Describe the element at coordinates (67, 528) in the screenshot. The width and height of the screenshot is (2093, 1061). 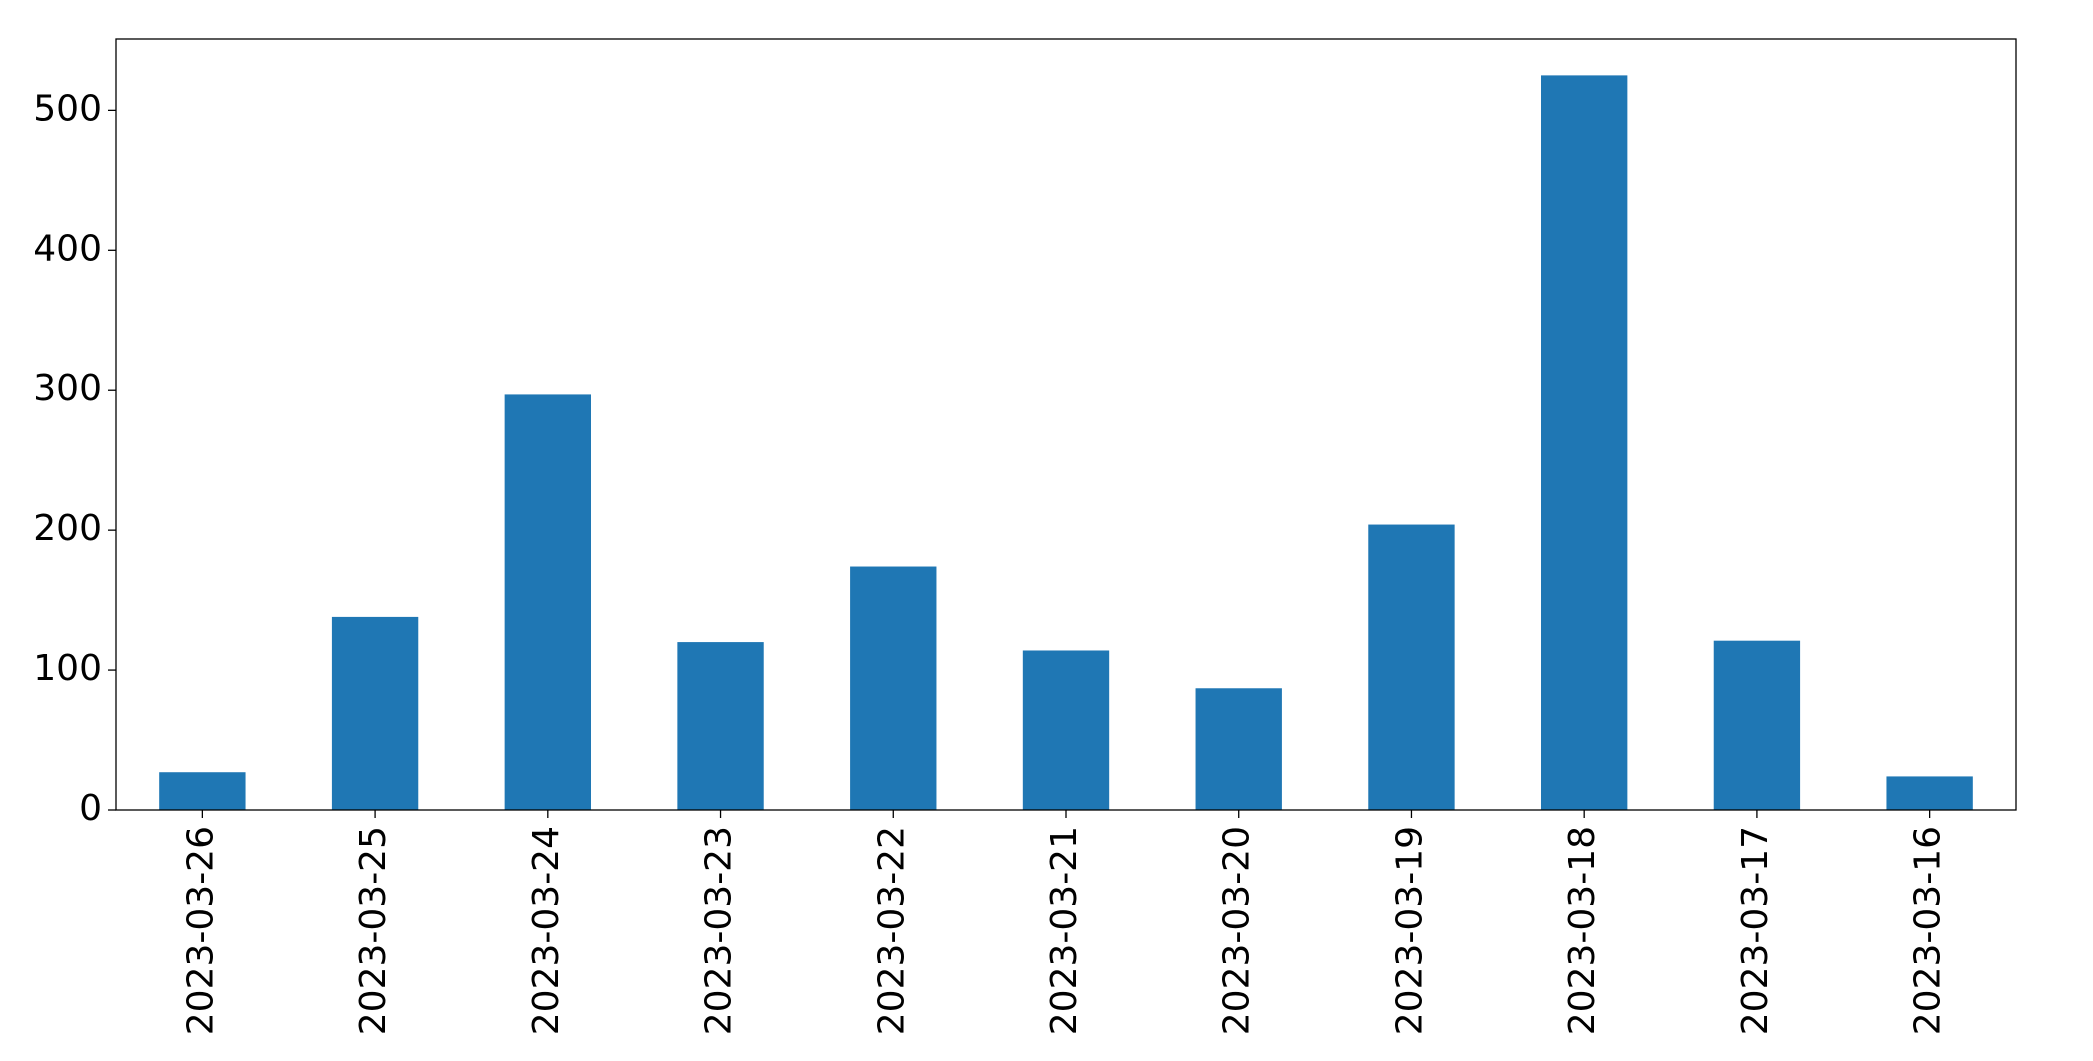
I see `y-tick-label: 200` at that location.